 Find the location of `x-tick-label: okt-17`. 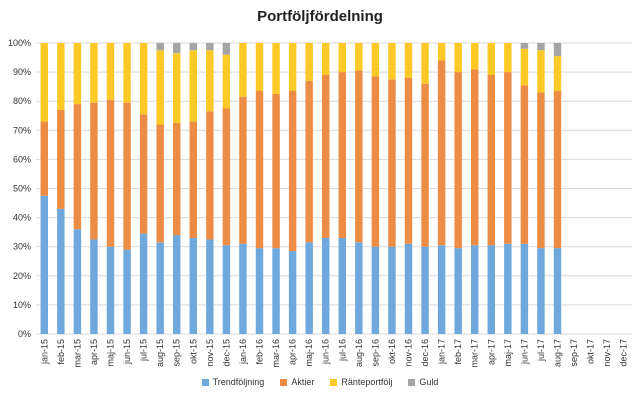

x-tick-label: okt-17 is located at coordinates (591, 351).